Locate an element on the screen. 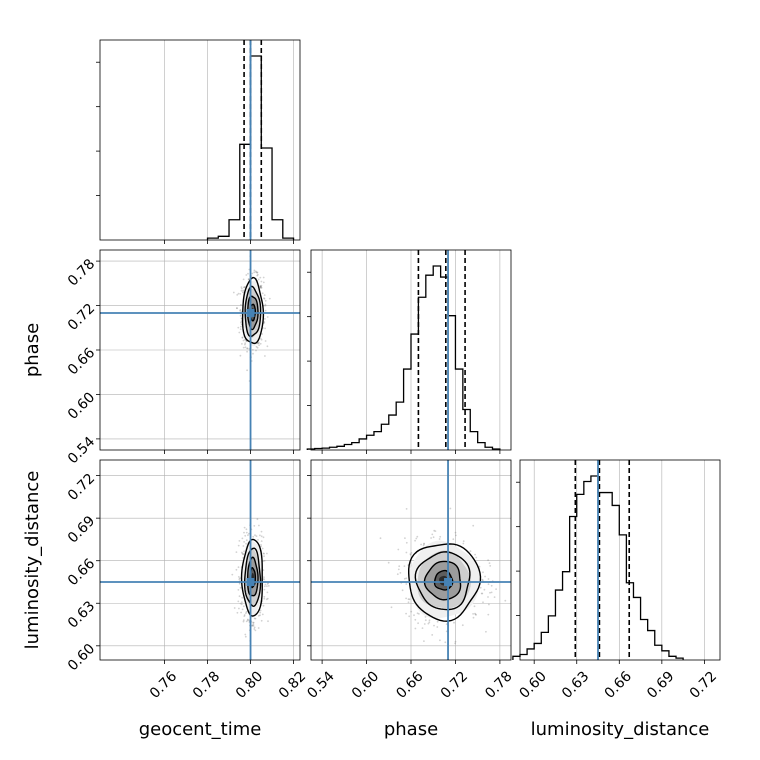 This screenshot has width=760, height=760. y-axis-label-luminosity_distance: luminosity_distance is located at coordinates (32, 560).